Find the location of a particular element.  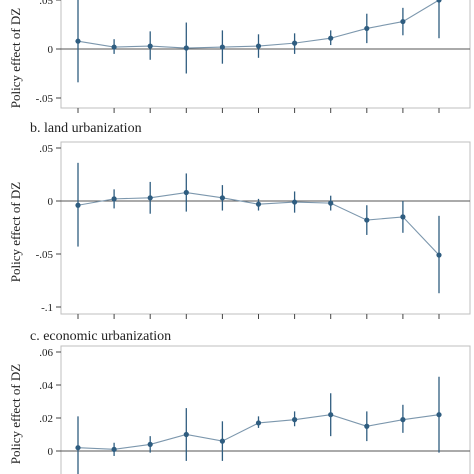

y-tick-label: .06 is located at coordinates (46, 353).